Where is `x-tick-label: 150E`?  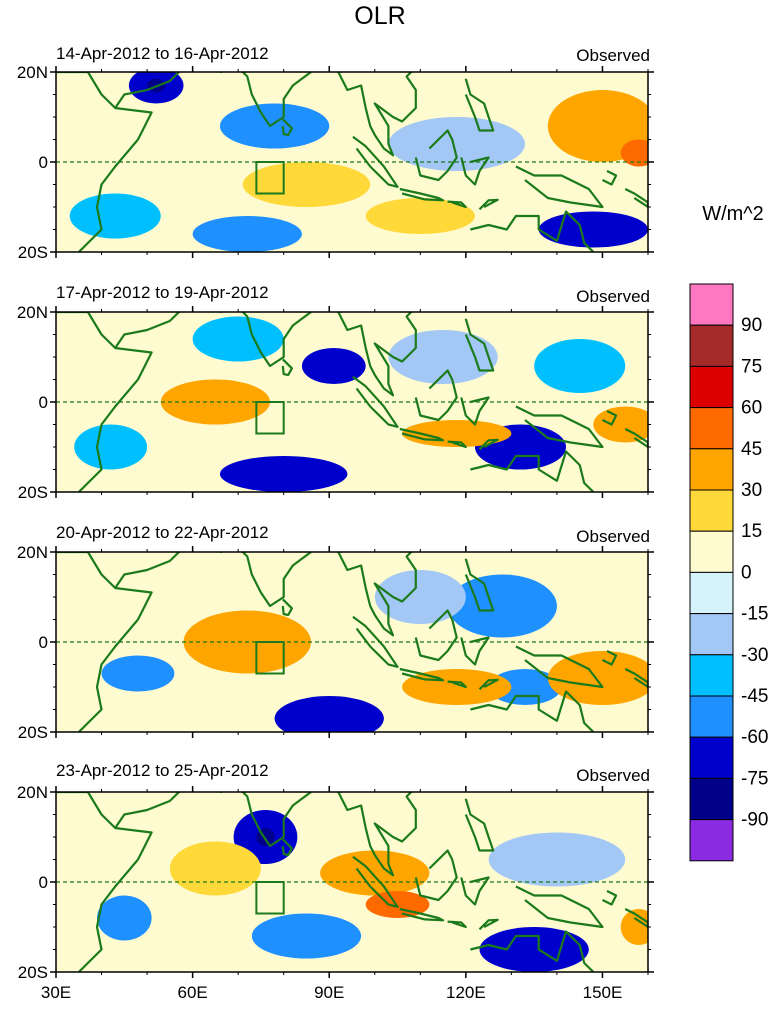
x-tick-label: 150E is located at coordinates (603, 992).